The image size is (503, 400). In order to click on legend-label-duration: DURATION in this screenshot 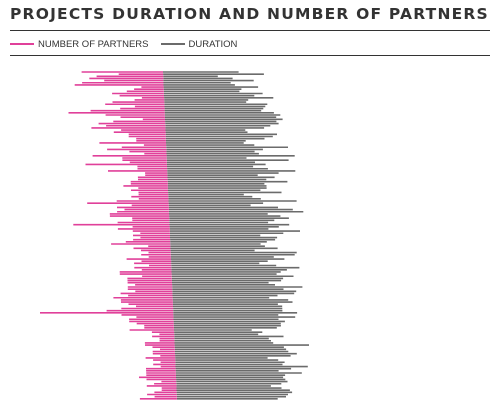, I will do `click(213, 44)`.